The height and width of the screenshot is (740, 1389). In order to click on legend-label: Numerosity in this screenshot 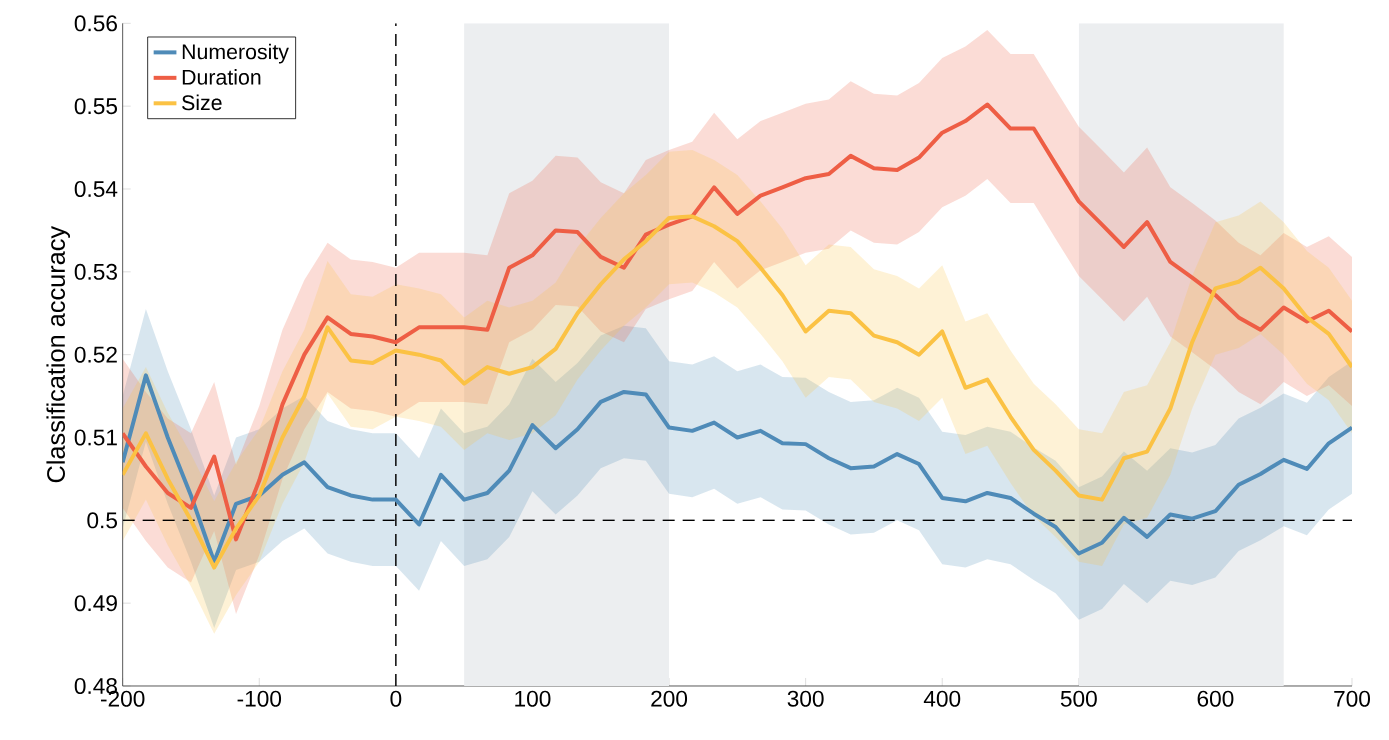, I will do `click(235, 53)`.